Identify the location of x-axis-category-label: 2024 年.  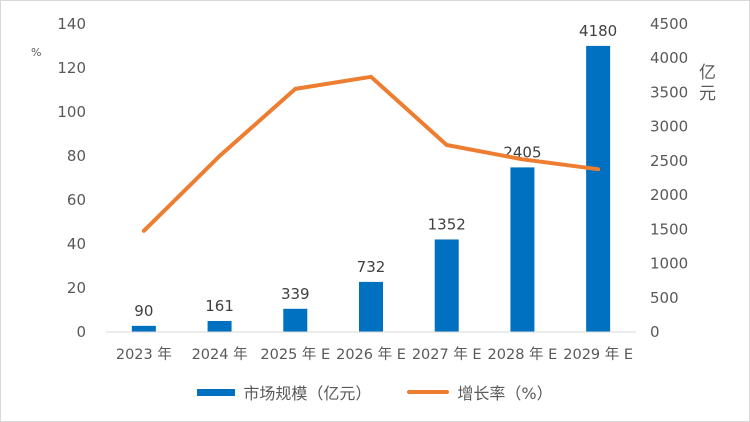
(220, 354).